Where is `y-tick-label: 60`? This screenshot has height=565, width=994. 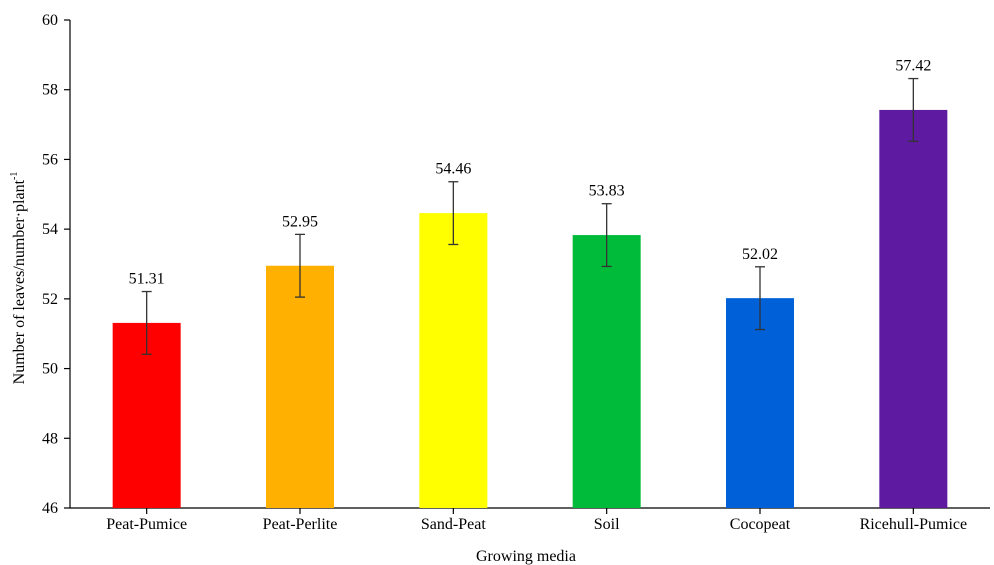
y-tick-label: 60 is located at coordinates (50, 20).